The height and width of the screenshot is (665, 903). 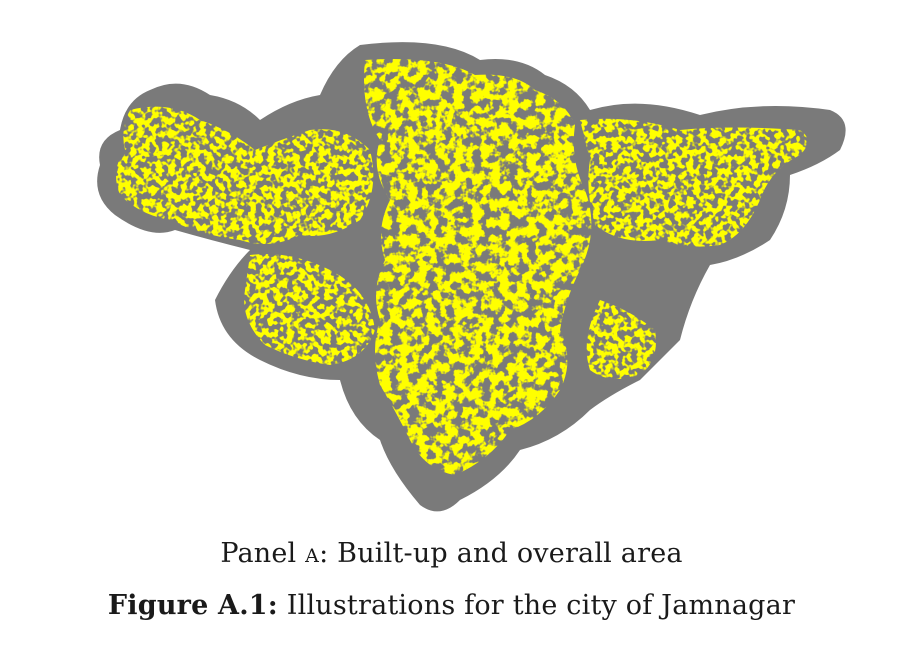 I want to click on figure-caption-text: Illustrations for the city of Jamnagar, so click(x=536, y=605).